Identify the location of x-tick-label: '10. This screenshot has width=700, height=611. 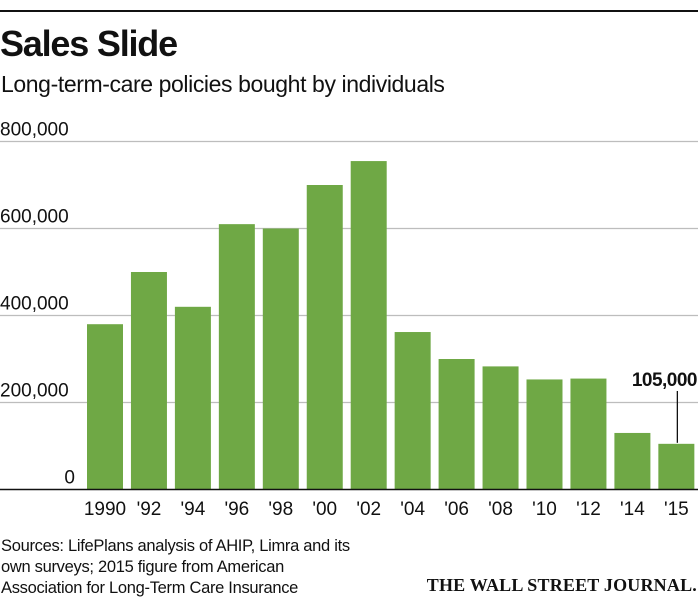
(544, 509).